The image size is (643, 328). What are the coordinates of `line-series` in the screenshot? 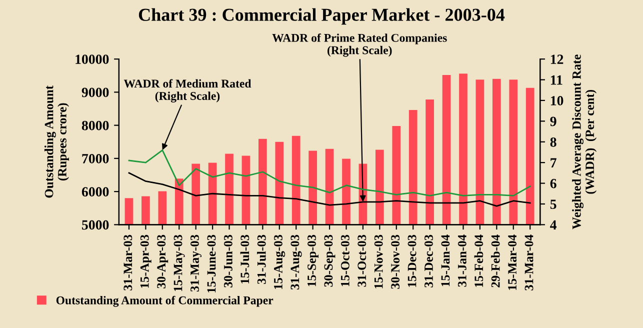 It's located at (329, 189).